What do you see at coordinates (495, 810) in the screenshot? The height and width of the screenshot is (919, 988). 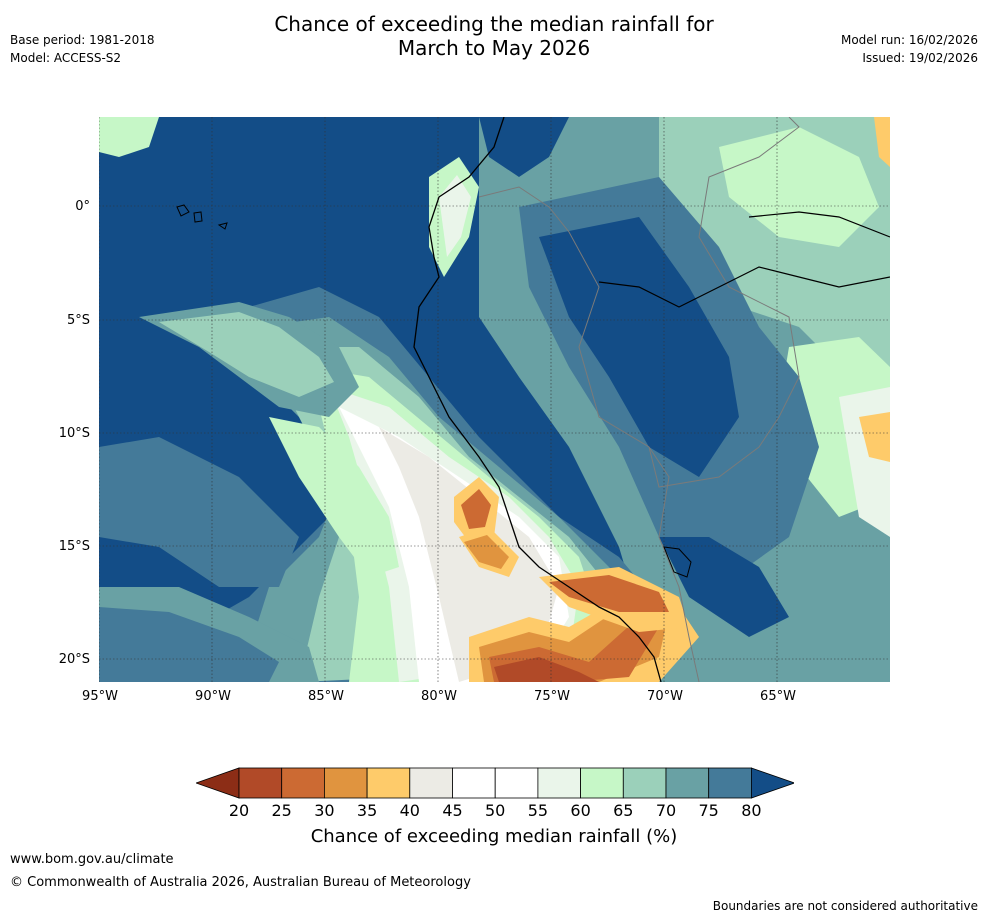 I see `colorbar-tick-label: 50` at bounding box center [495, 810].